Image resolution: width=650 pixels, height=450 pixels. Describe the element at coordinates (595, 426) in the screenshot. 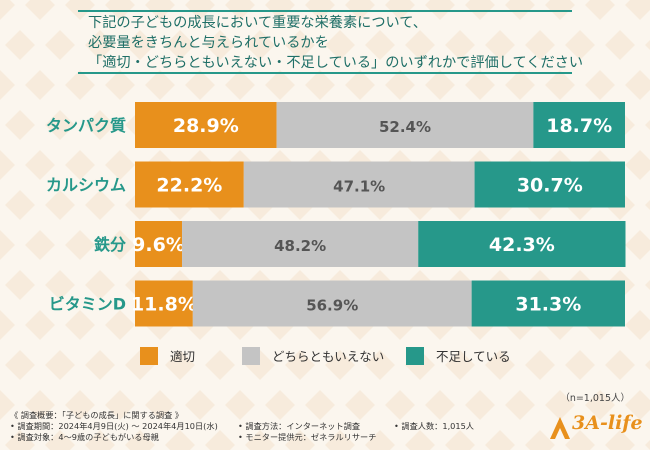

I see `brand-logo: 3A-life` at that location.